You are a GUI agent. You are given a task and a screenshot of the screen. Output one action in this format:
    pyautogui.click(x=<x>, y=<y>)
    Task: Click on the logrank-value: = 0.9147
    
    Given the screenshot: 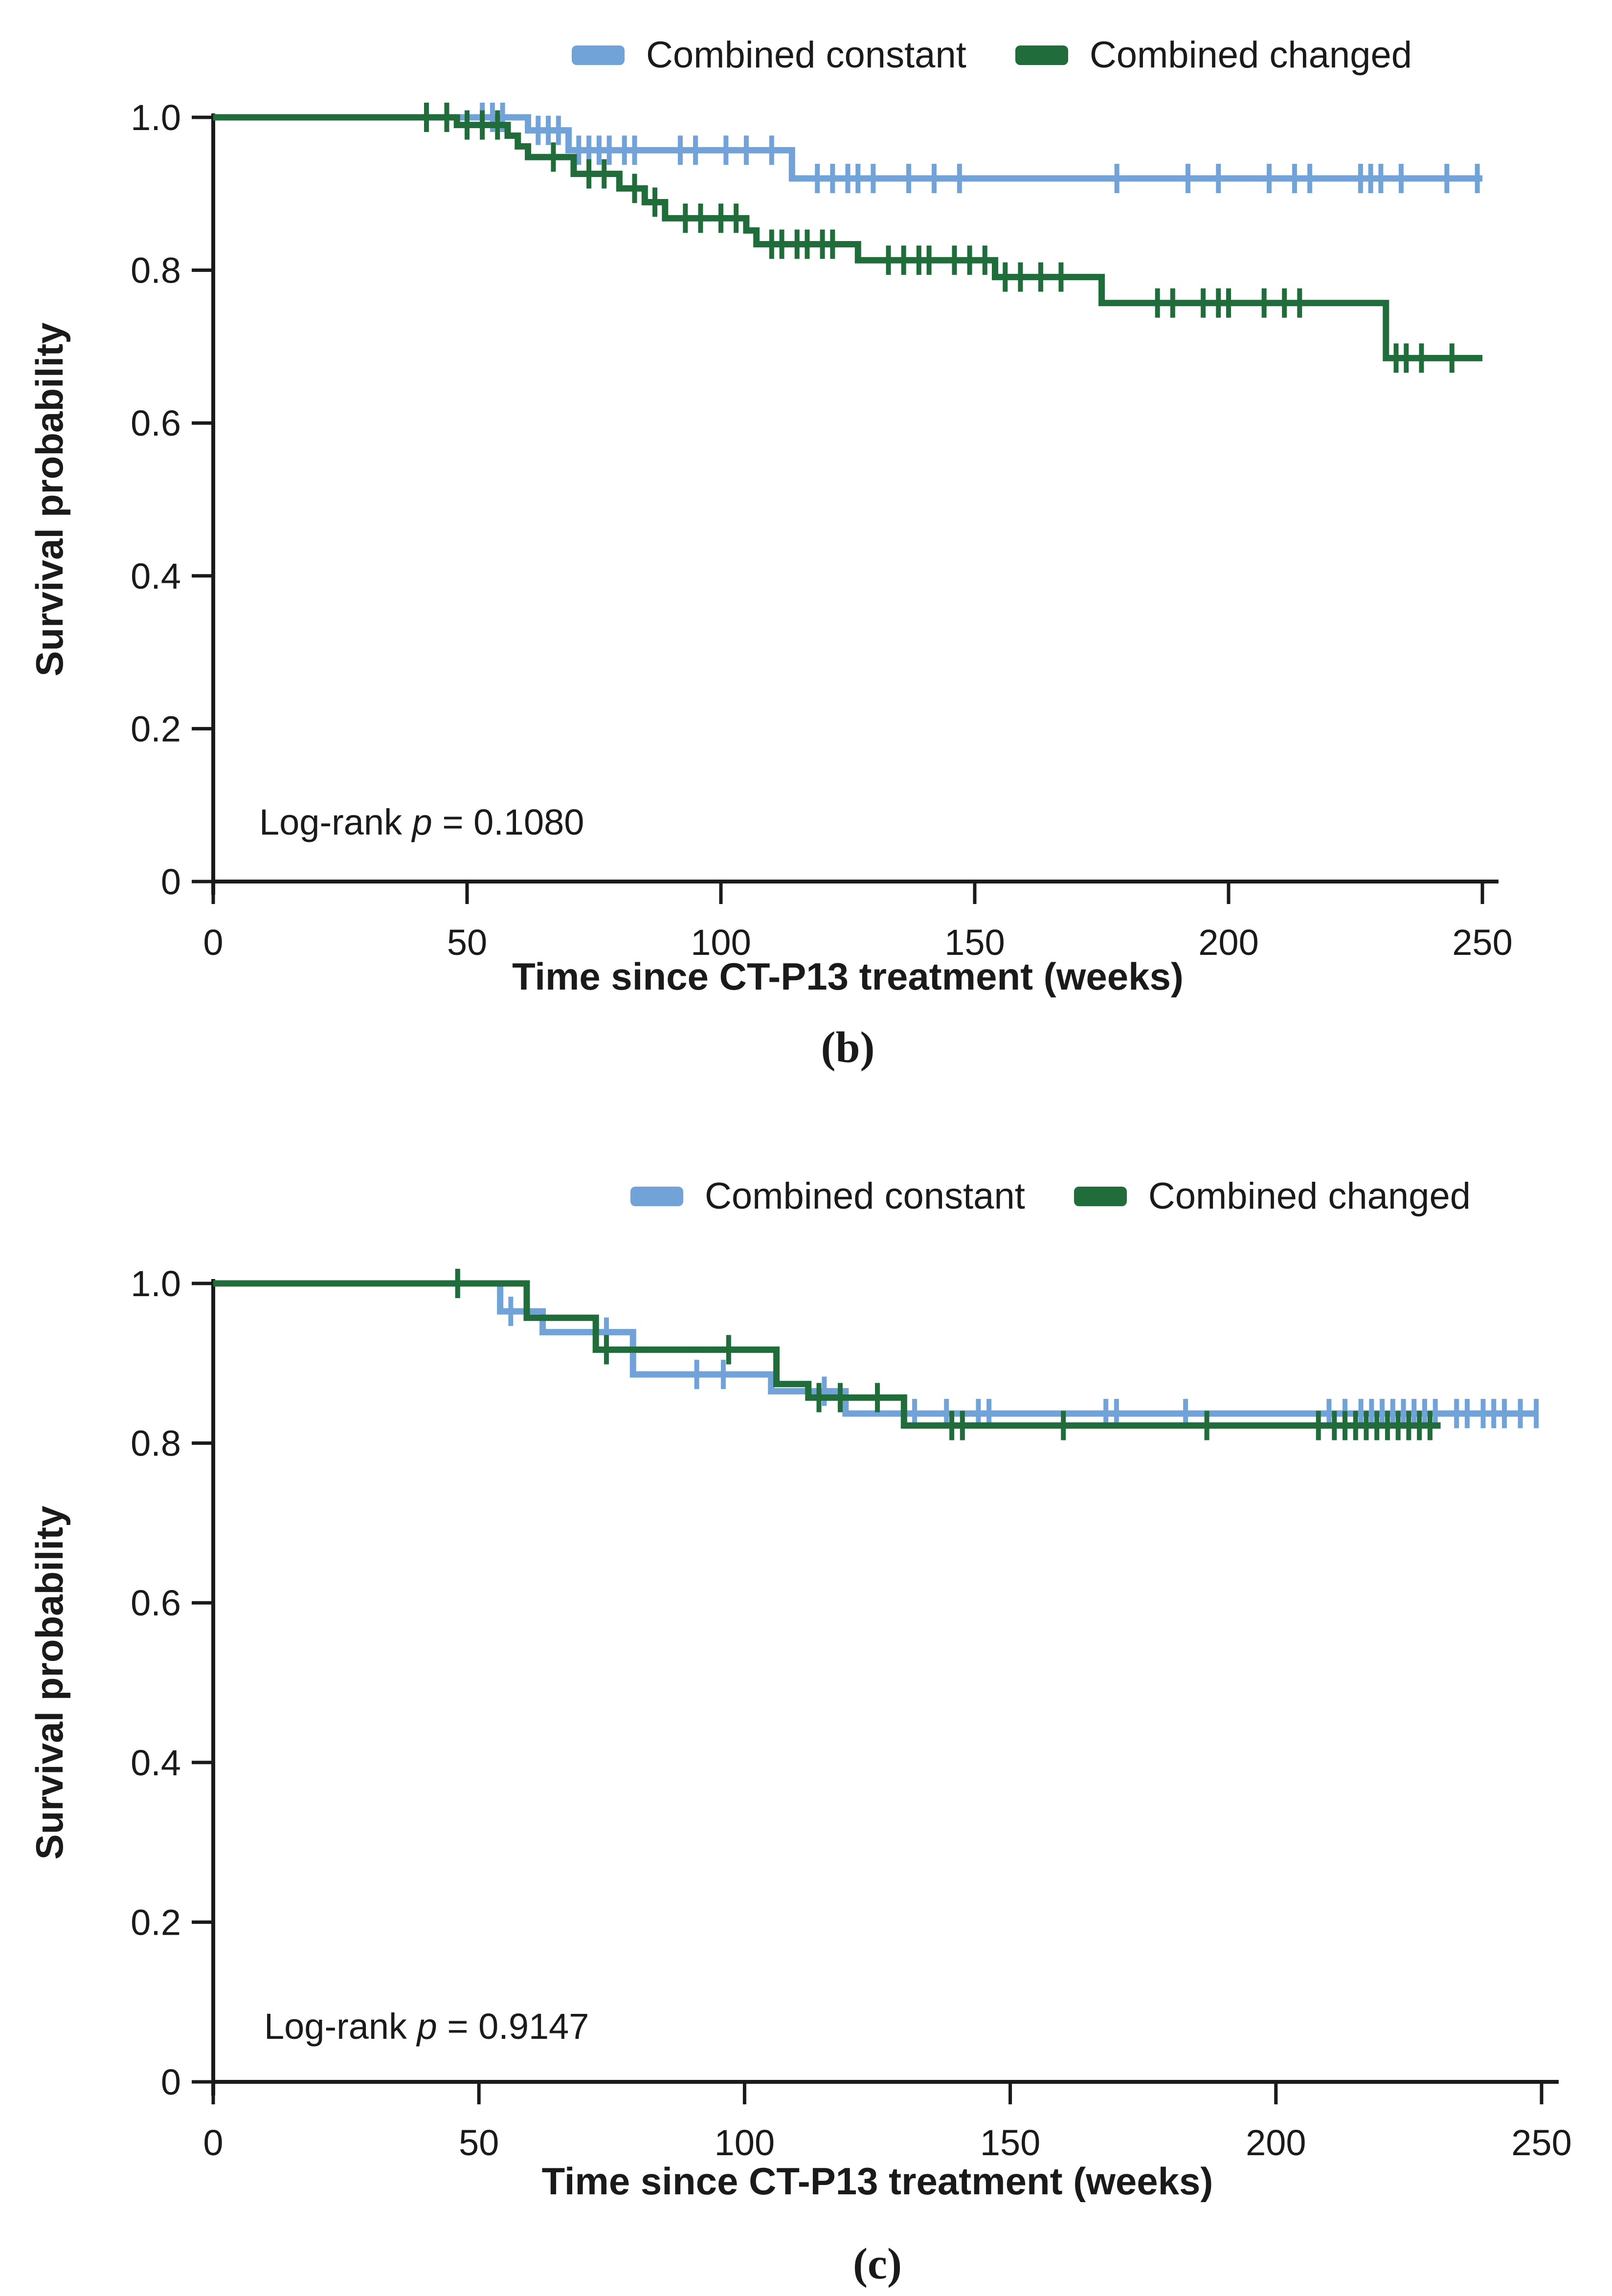 What is the action you would take?
    pyautogui.click(x=513, y=2026)
    